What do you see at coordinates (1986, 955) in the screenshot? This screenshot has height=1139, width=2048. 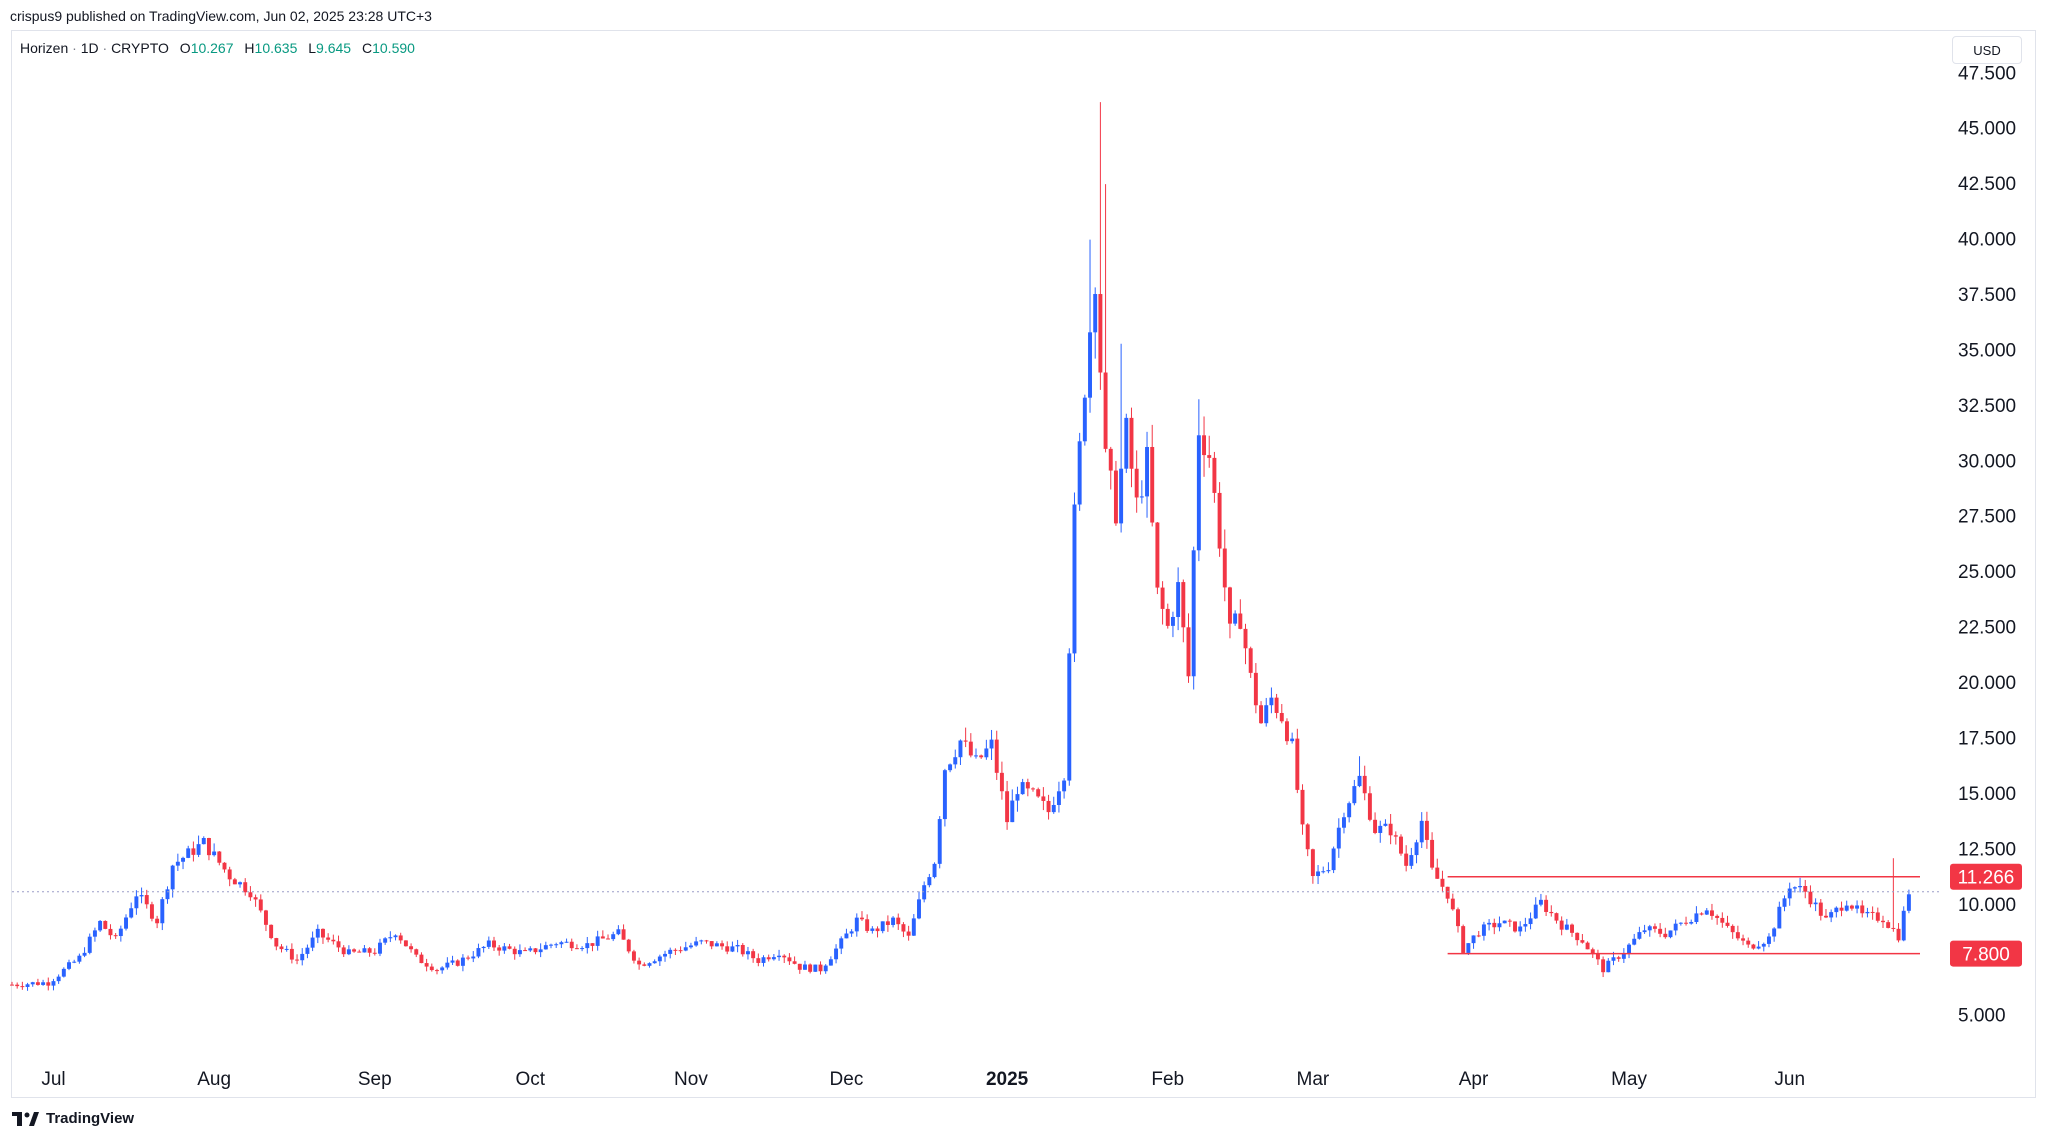 I see `level-badge-label: 7.800` at bounding box center [1986, 955].